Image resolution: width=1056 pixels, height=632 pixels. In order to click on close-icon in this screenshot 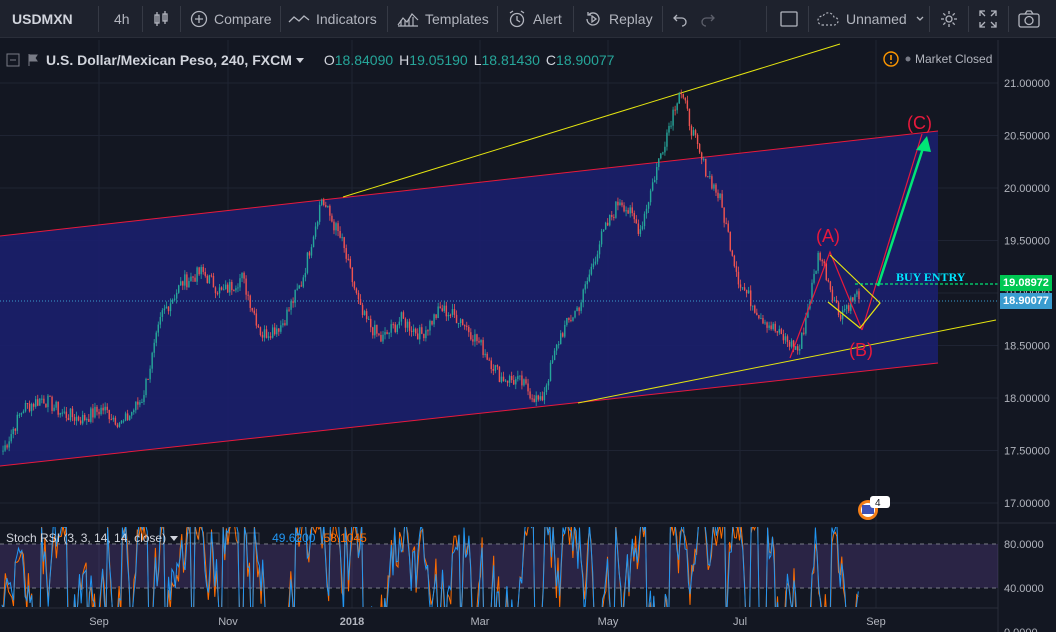, I will do `click(233, 538)`.